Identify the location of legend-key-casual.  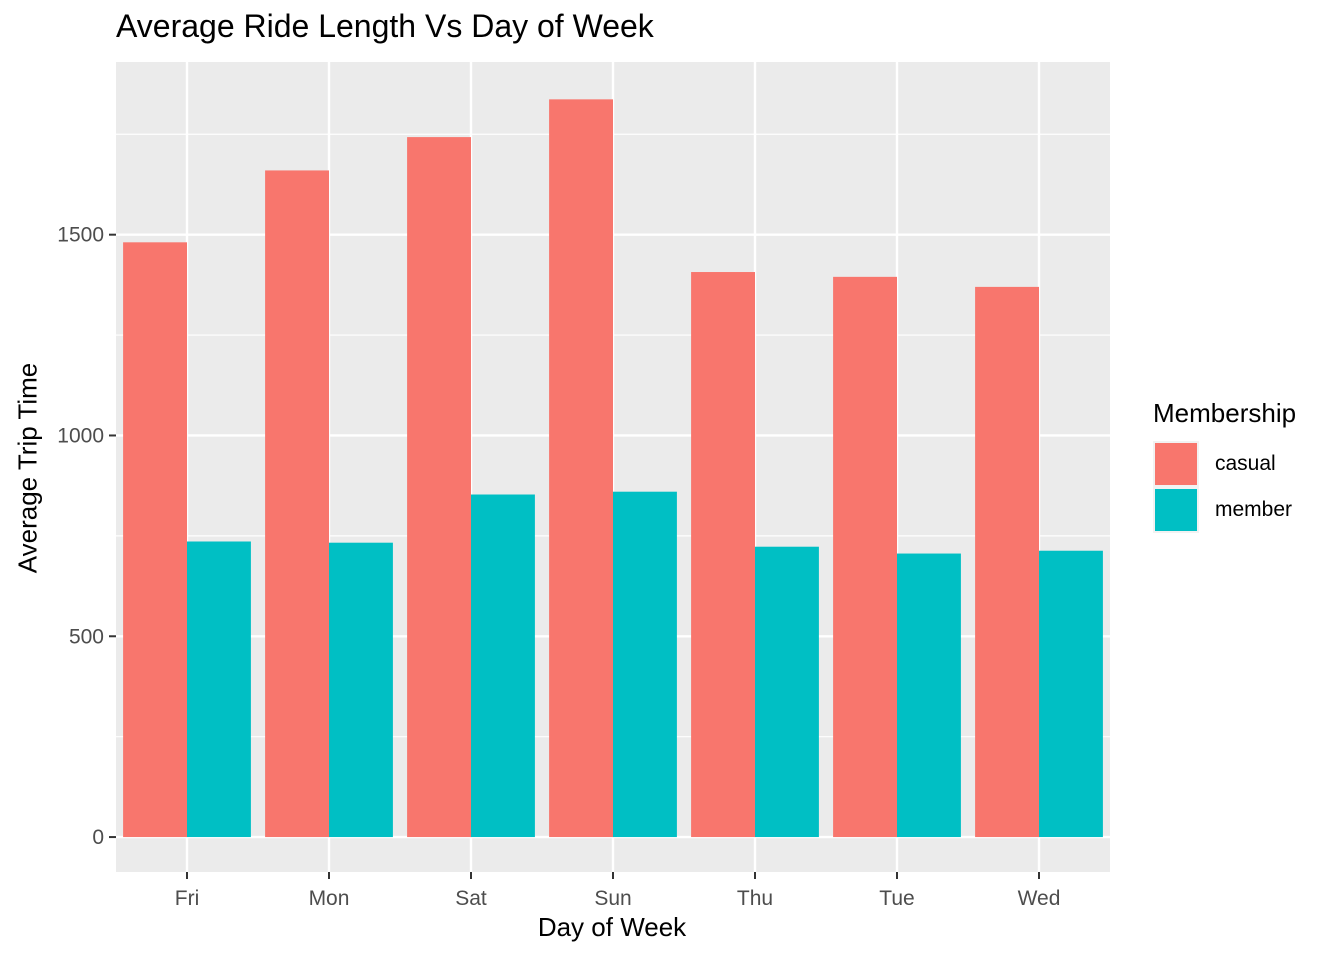
(1176, 464).